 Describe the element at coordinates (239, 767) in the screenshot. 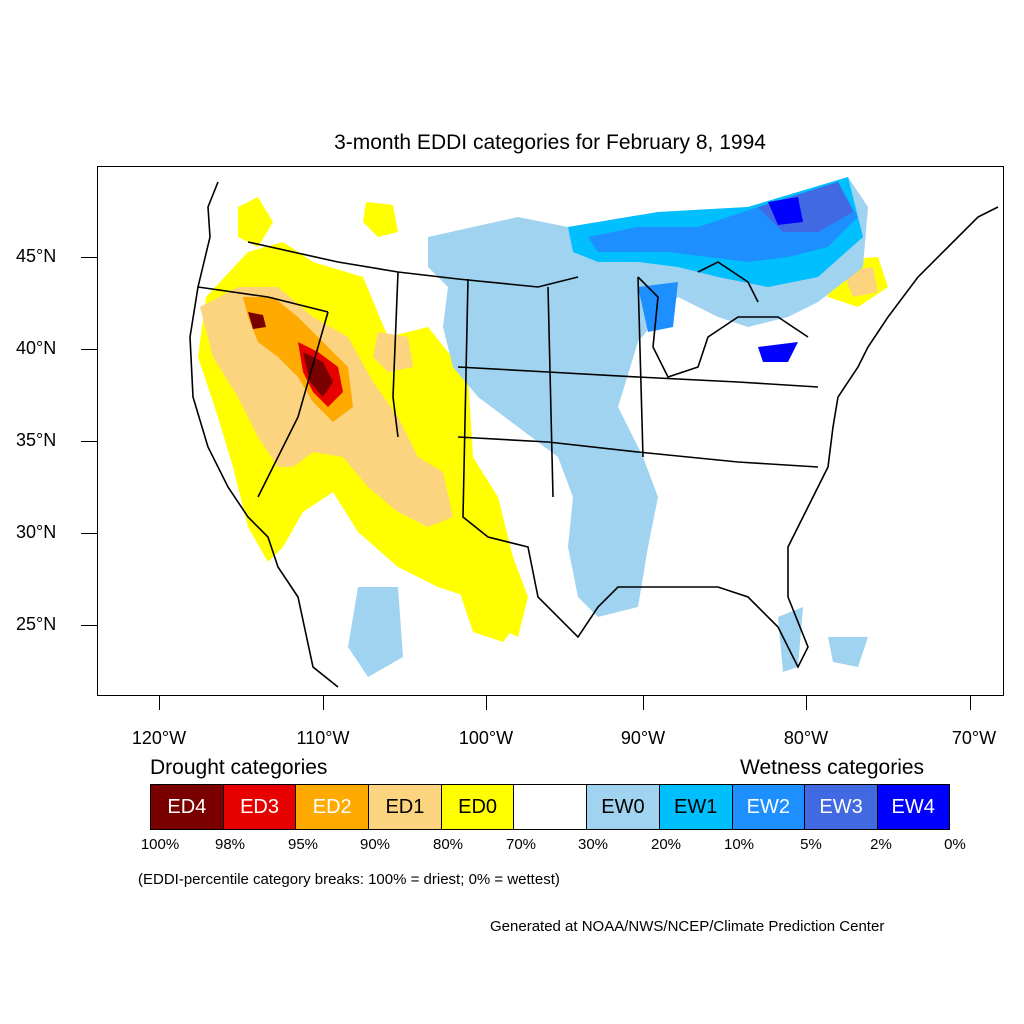

I see `drought-heading: Drought categories` at that location.